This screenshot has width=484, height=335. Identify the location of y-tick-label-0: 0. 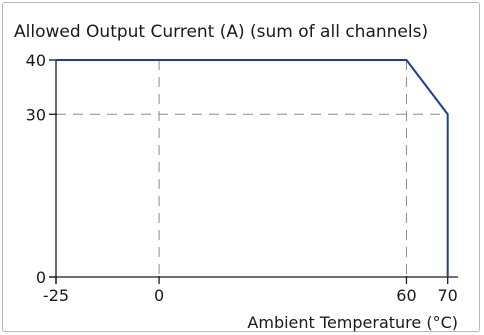
(41, 277).